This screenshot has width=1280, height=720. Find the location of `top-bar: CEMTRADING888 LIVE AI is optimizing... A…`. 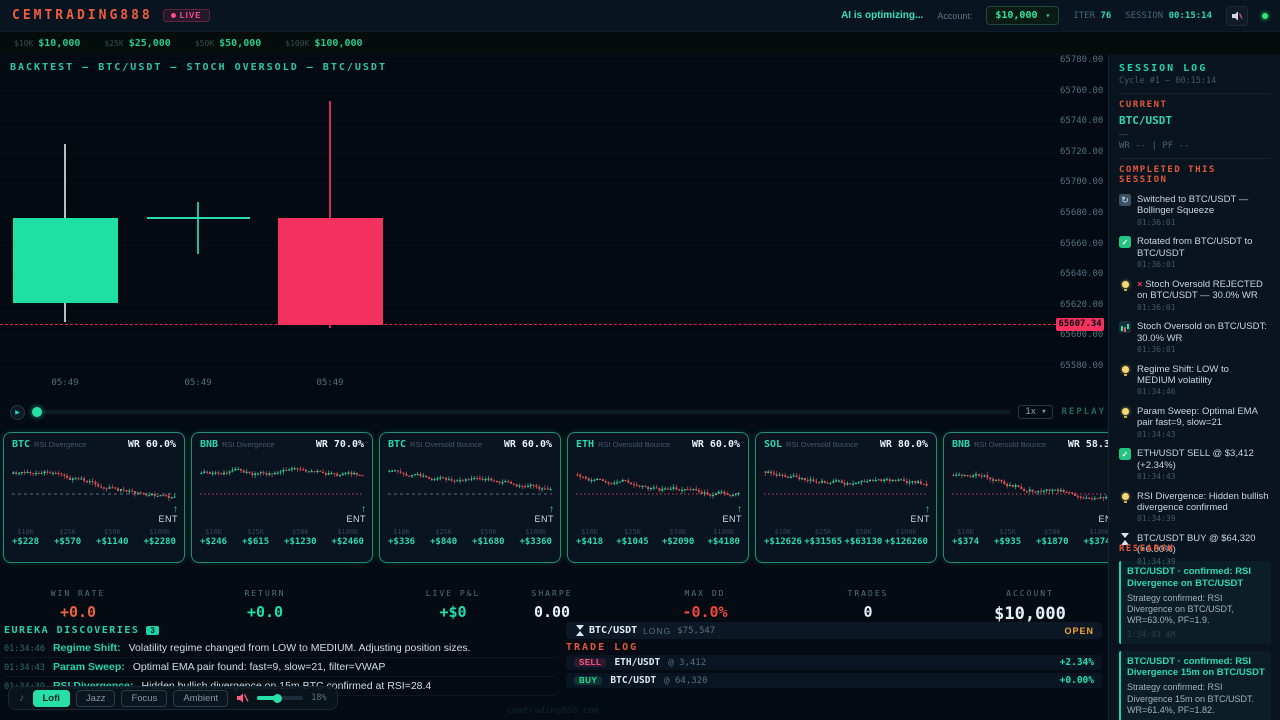

top-bar: CEMTRADING888 LIVE AI is optimizing... A… is located at coordinates (640, 16).